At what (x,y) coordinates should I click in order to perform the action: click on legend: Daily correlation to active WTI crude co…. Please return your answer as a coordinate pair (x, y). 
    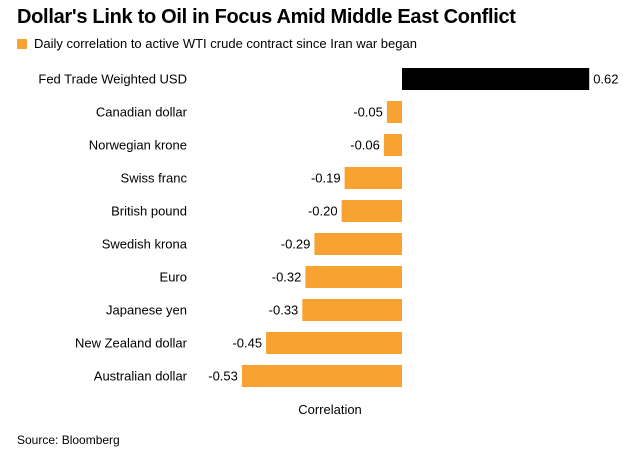
    Looking at the image, I should click on (217, 43).